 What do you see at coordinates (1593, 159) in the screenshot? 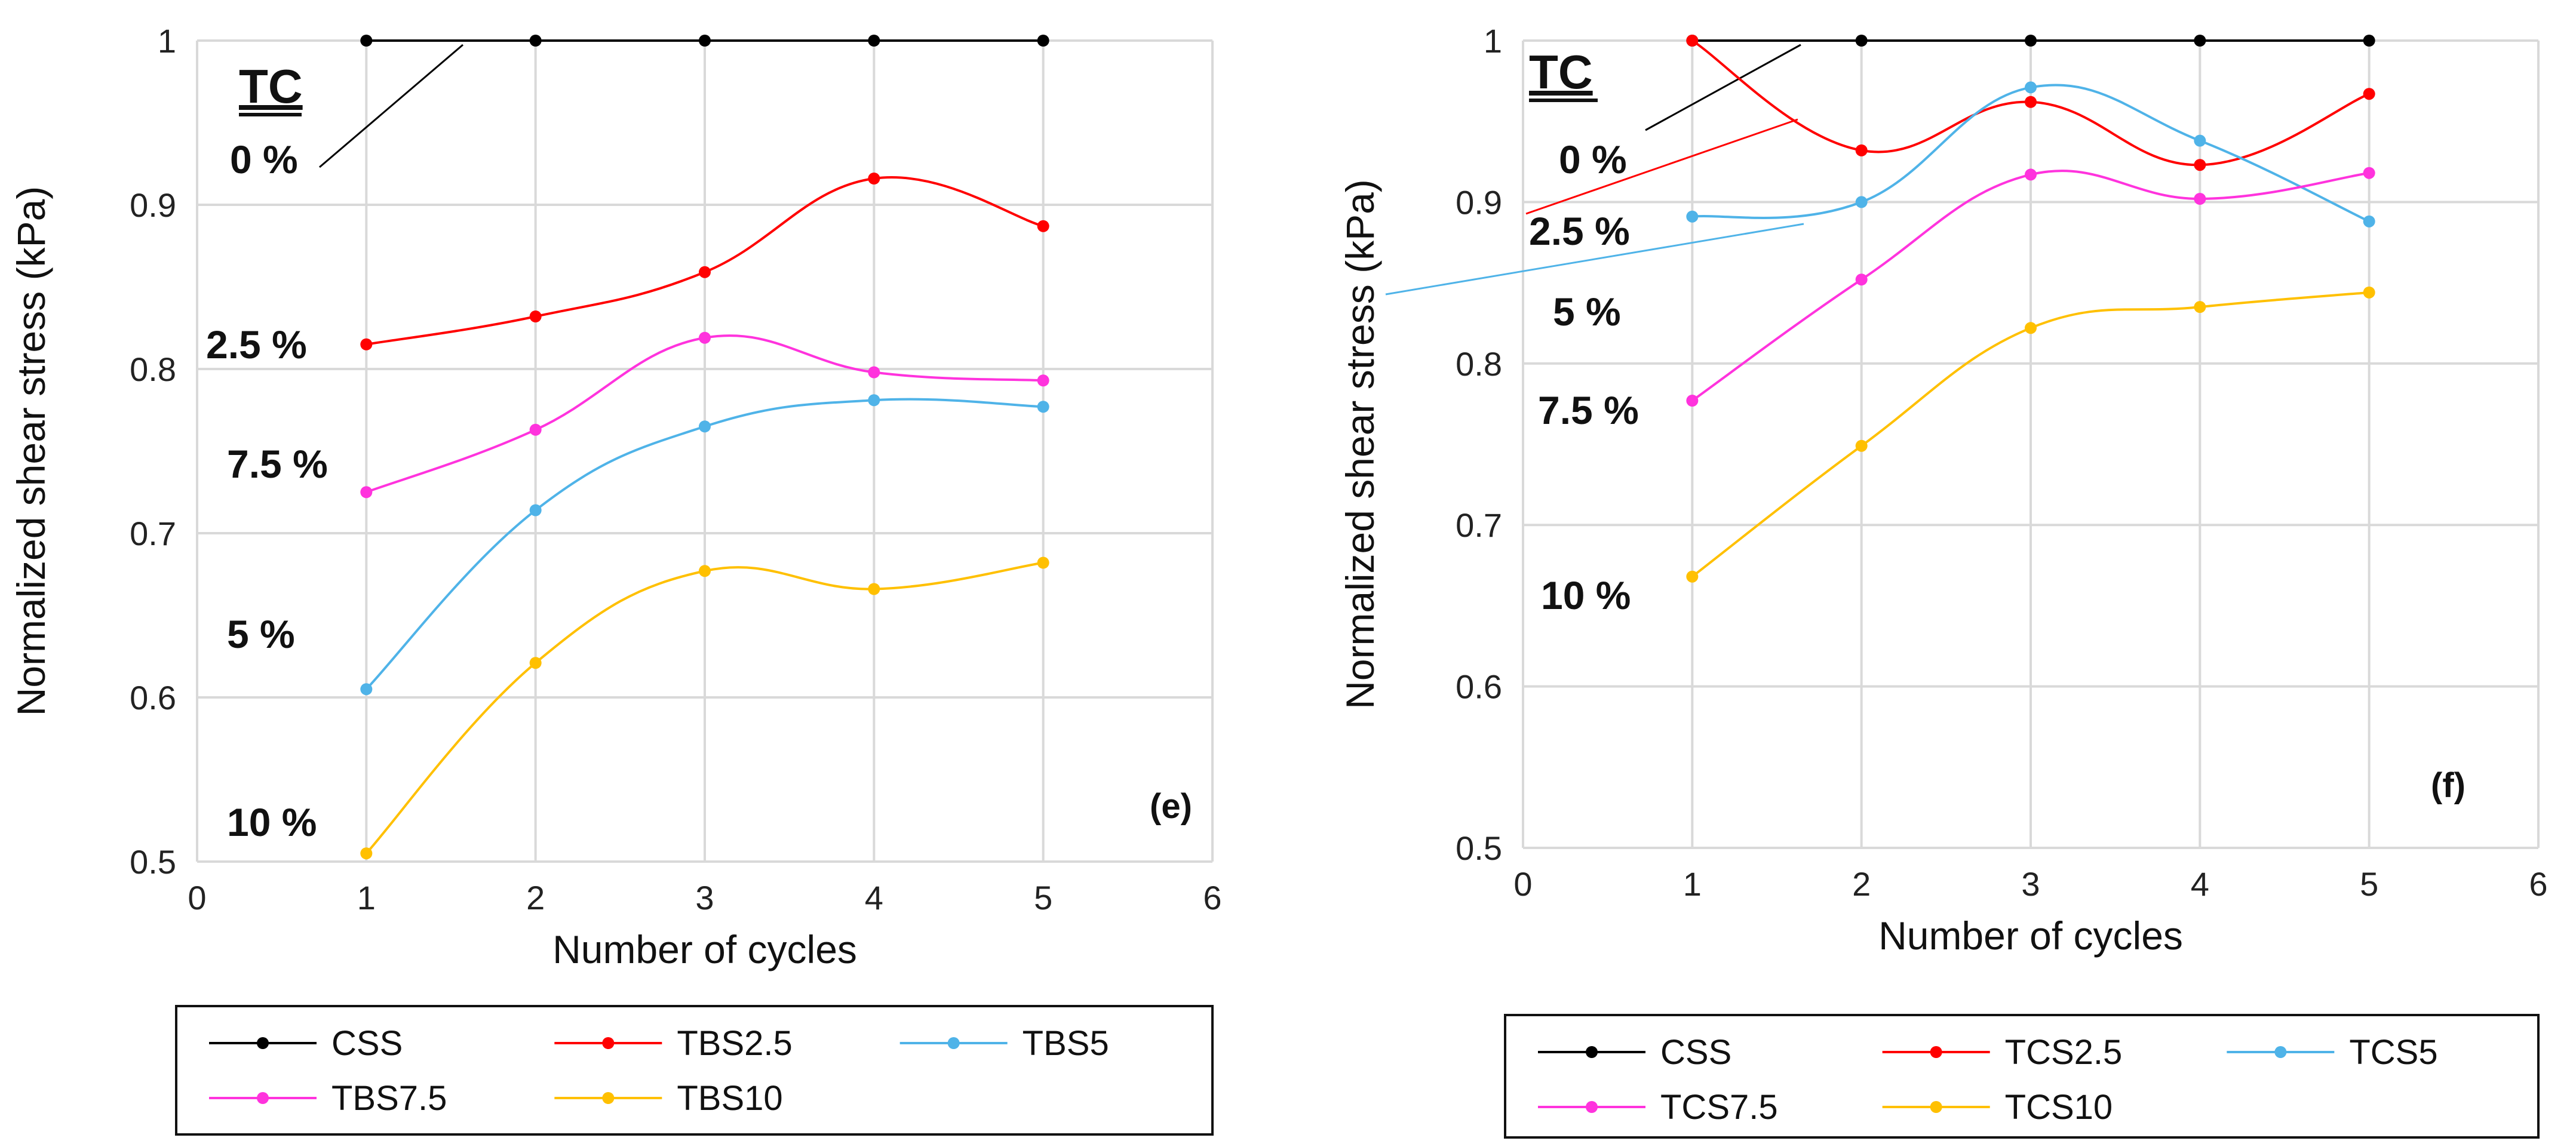
I see `annotation-label: 0 %` at bounding box center [1593, 159].